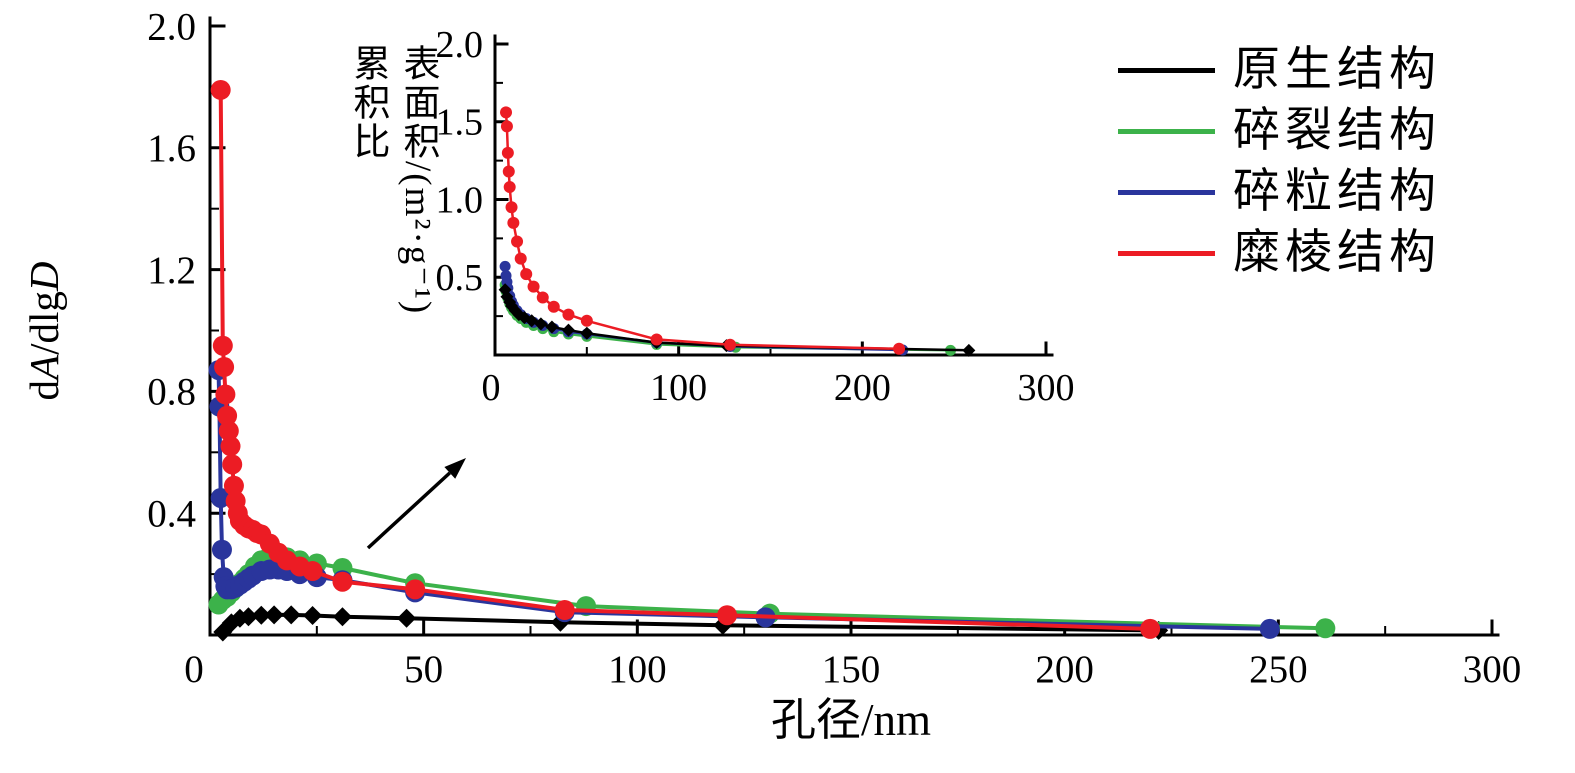 This screenshot has width=1575, height=773. Describe the element at coordinates (1337, 70) in the screenshot. I see `legend-label: 原生结构` at that location.